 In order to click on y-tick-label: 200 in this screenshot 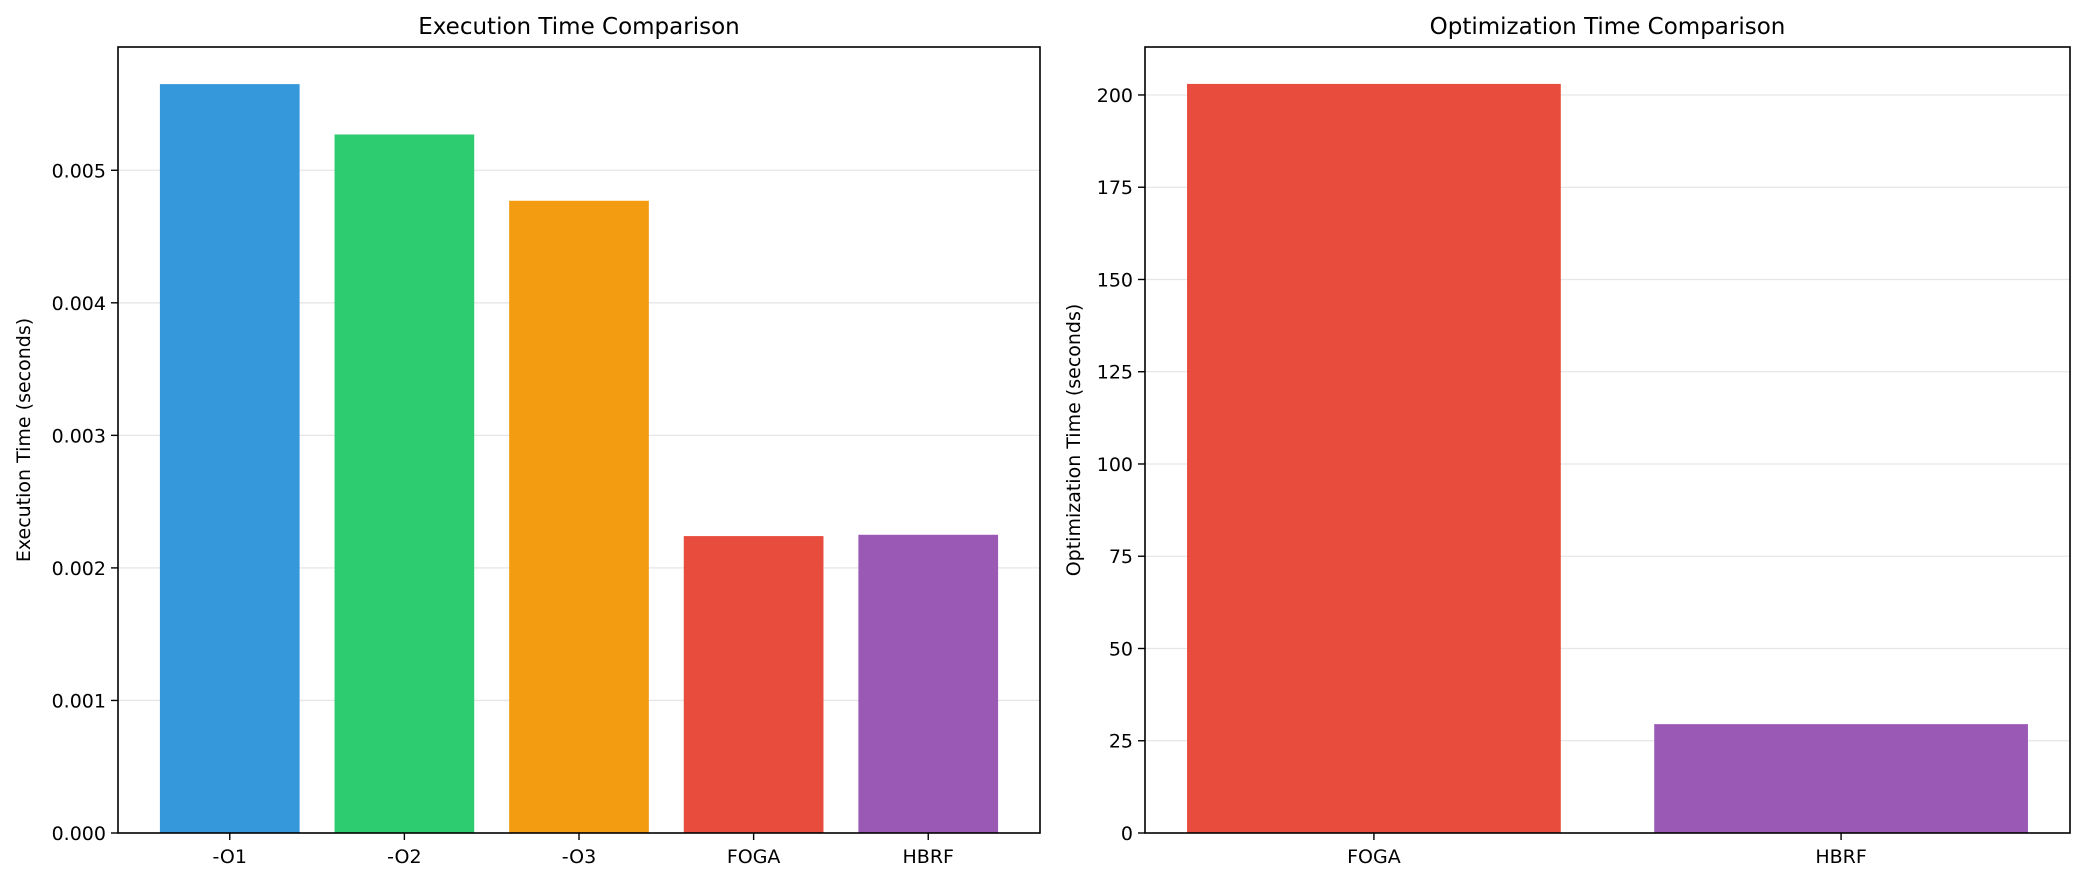, I will do `click(1115, 96)`.